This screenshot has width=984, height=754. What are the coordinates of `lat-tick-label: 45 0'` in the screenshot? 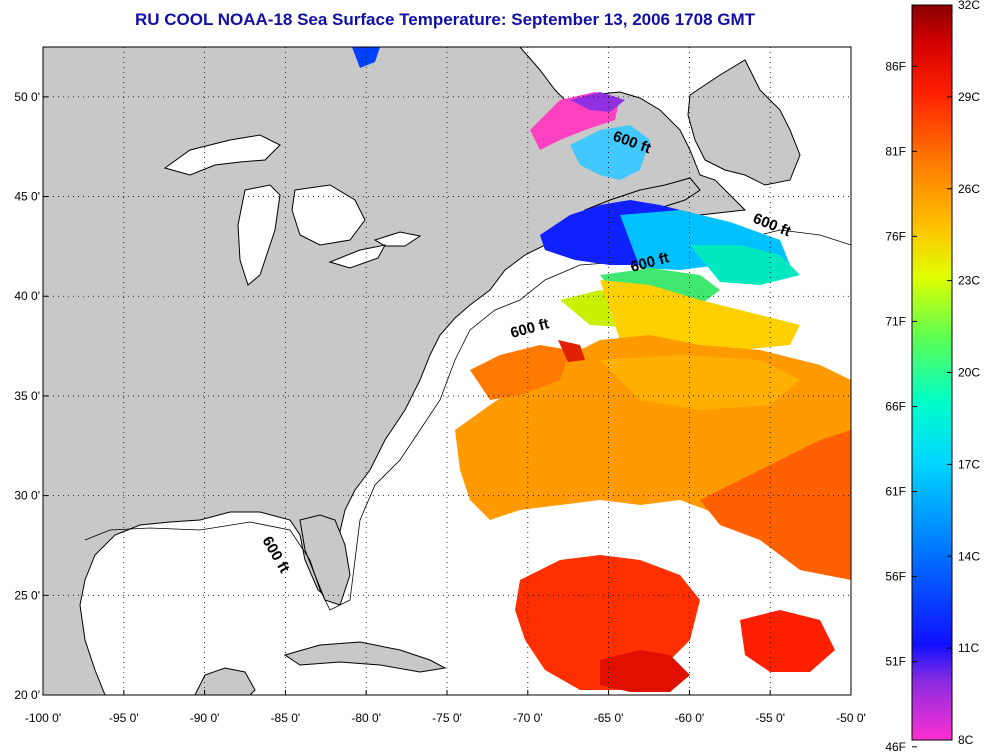 It's located at (27, 197).